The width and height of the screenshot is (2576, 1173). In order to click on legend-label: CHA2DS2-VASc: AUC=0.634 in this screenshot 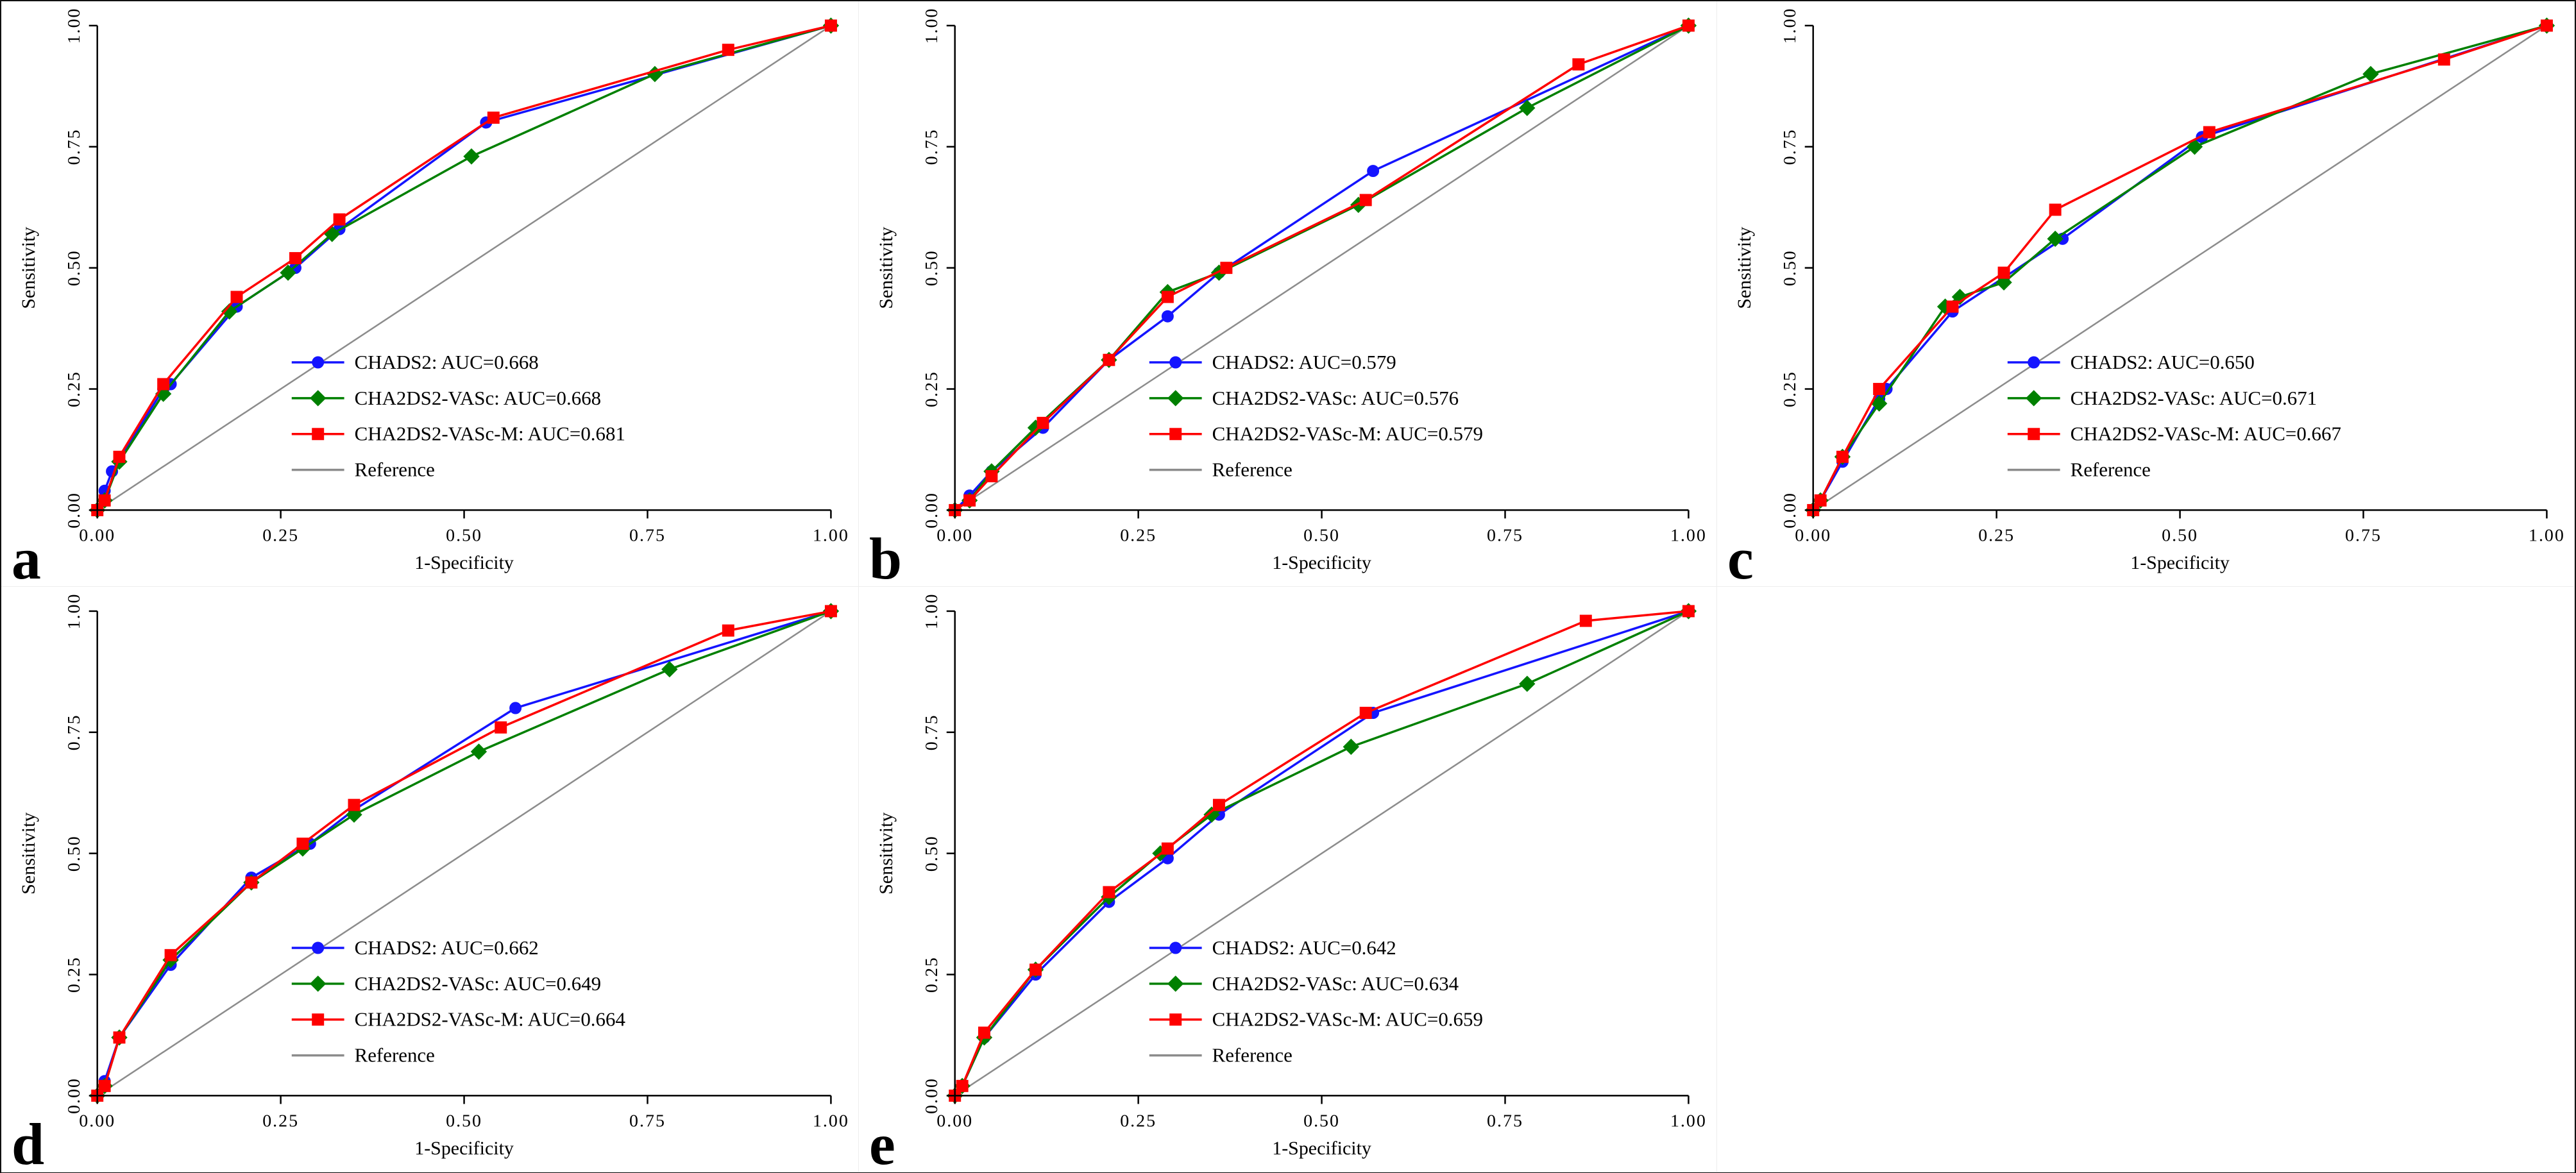, I will do `click(1335, 983)`.